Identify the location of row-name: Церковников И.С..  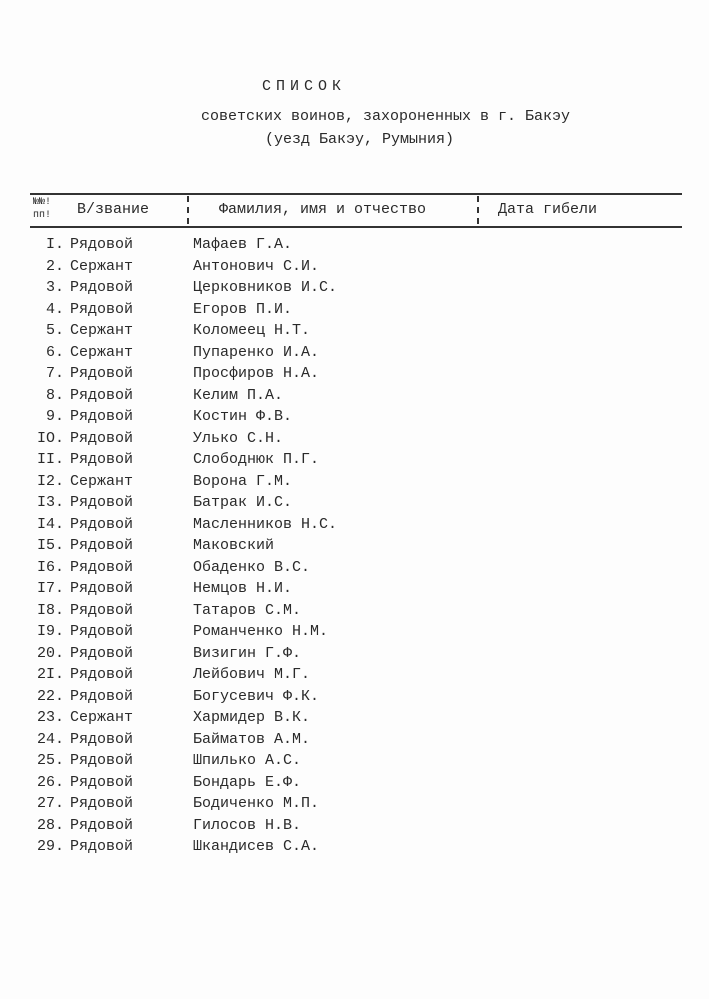
(265, 287).